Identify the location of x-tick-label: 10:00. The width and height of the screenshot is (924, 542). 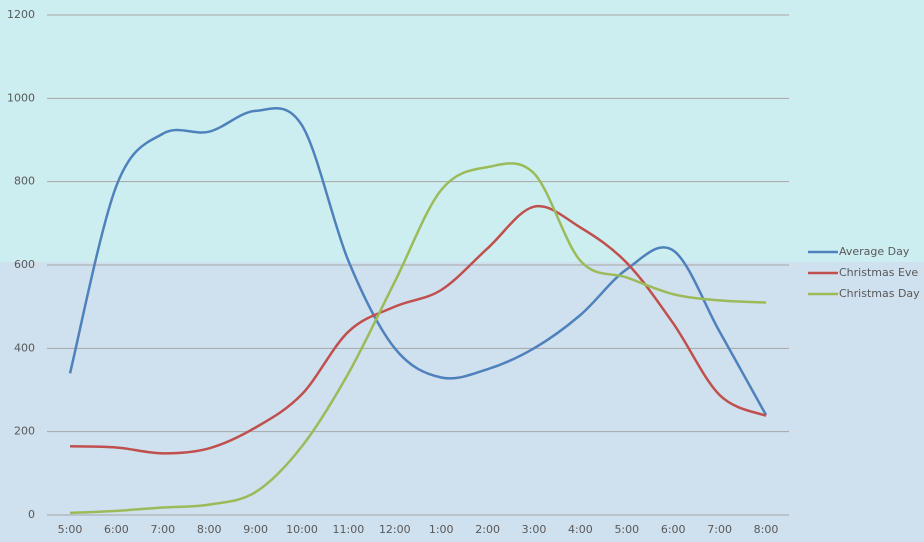
(302, 529).